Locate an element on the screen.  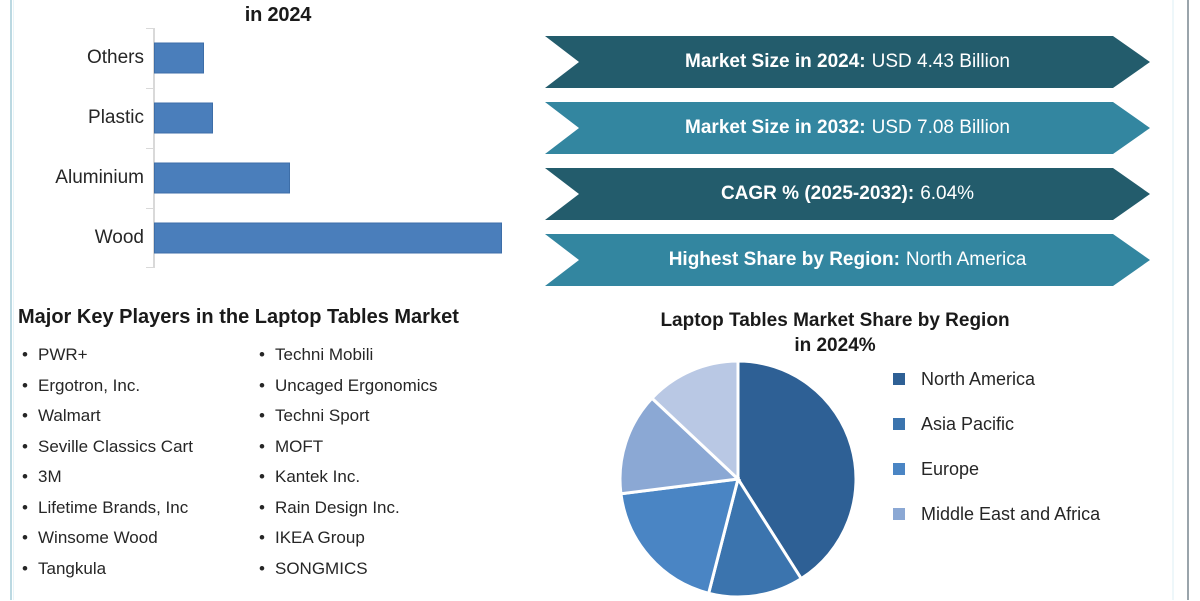
frame-right-inner is located at coordinates (1173, 300).